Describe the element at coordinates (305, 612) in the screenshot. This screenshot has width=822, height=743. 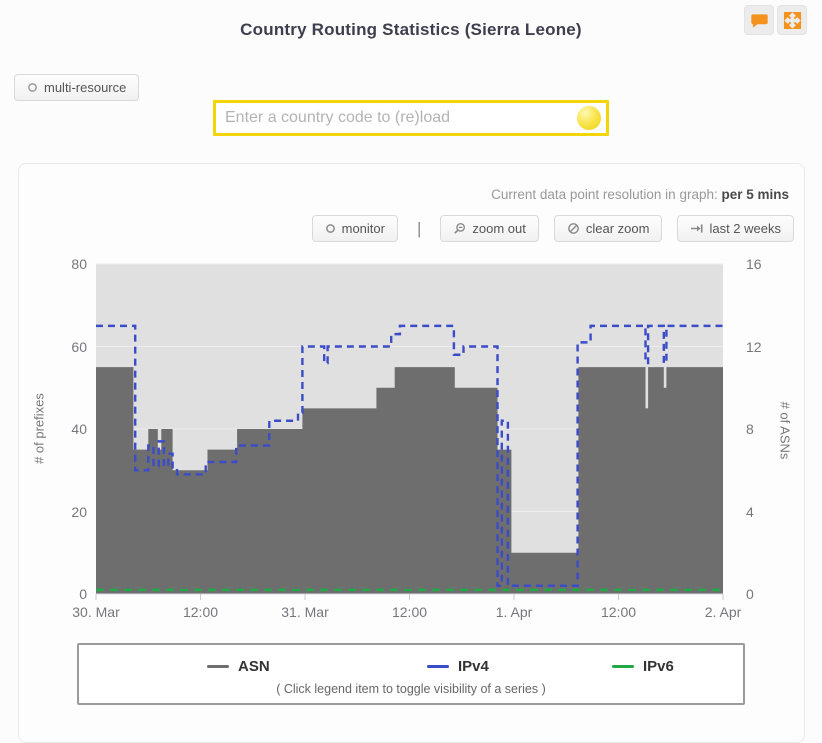
I see `x-tick-label: 31. Mar` at that location.